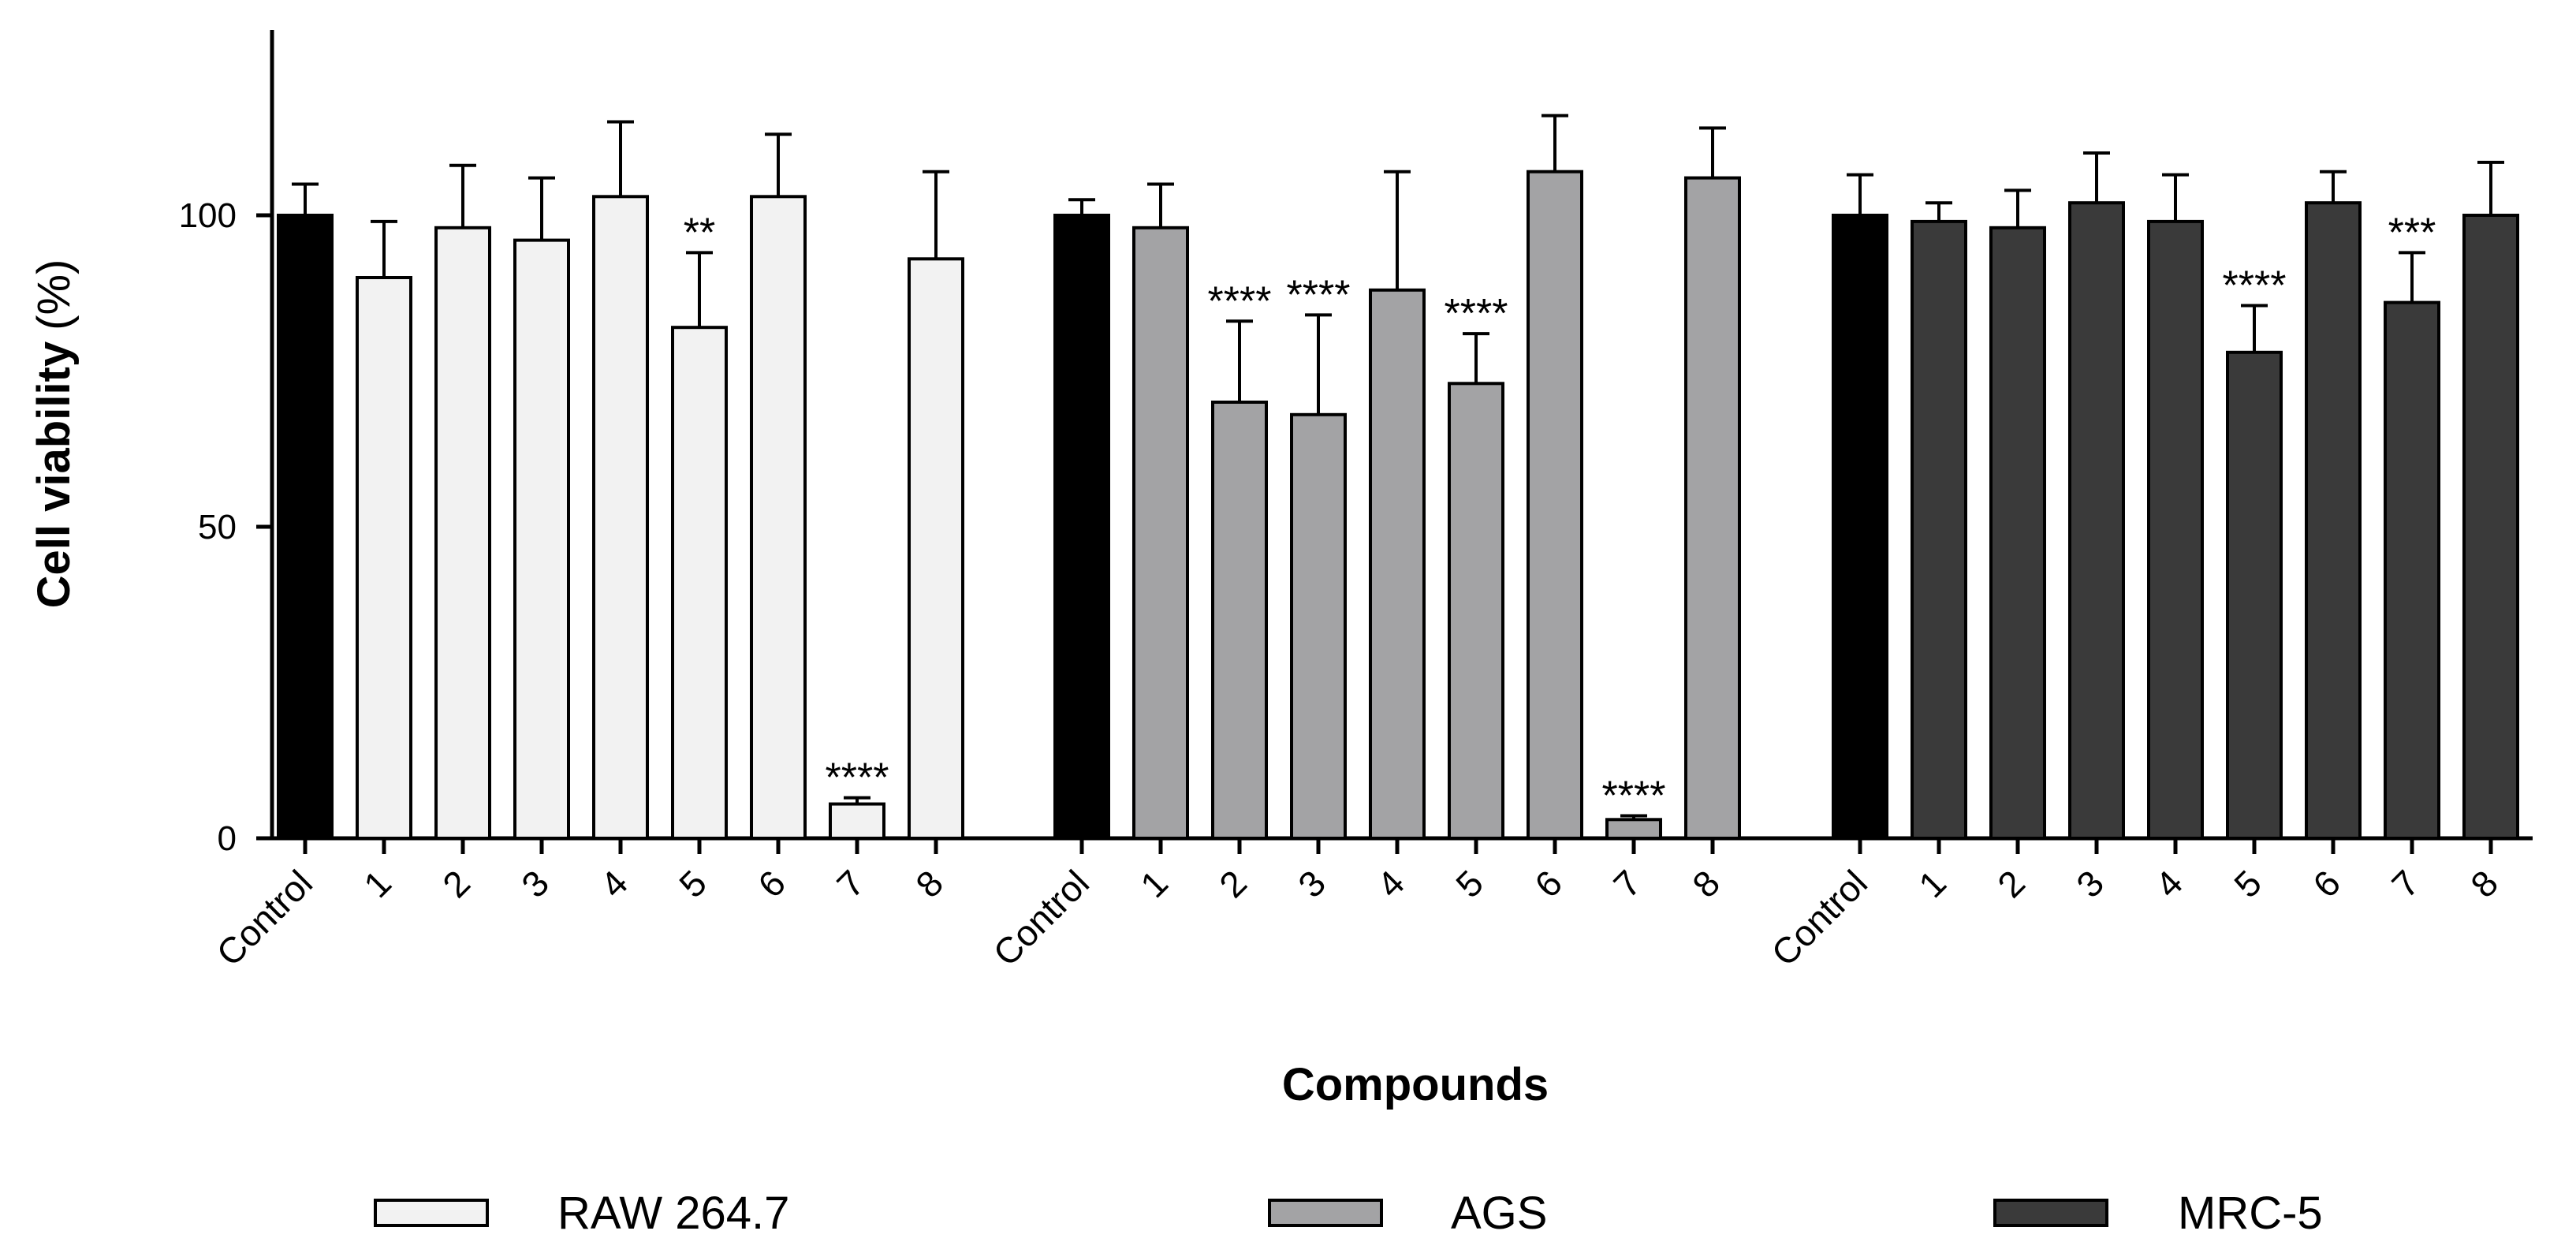 This screenshot has width=2576, height=1257. I want to click on y-axis-title-main: Cell viability, so click(54, 474).